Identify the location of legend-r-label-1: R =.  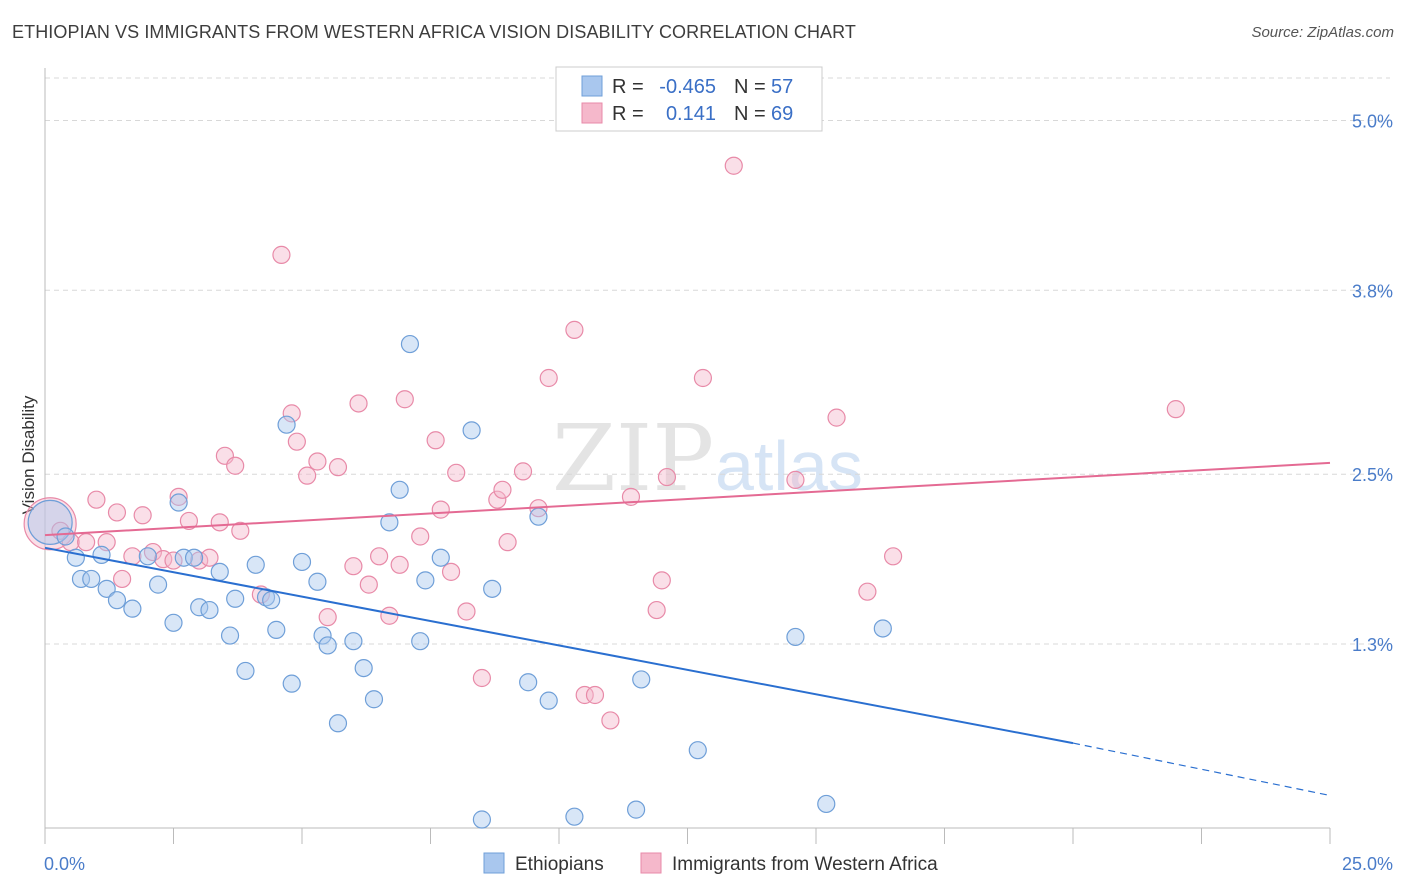
(628, 87).